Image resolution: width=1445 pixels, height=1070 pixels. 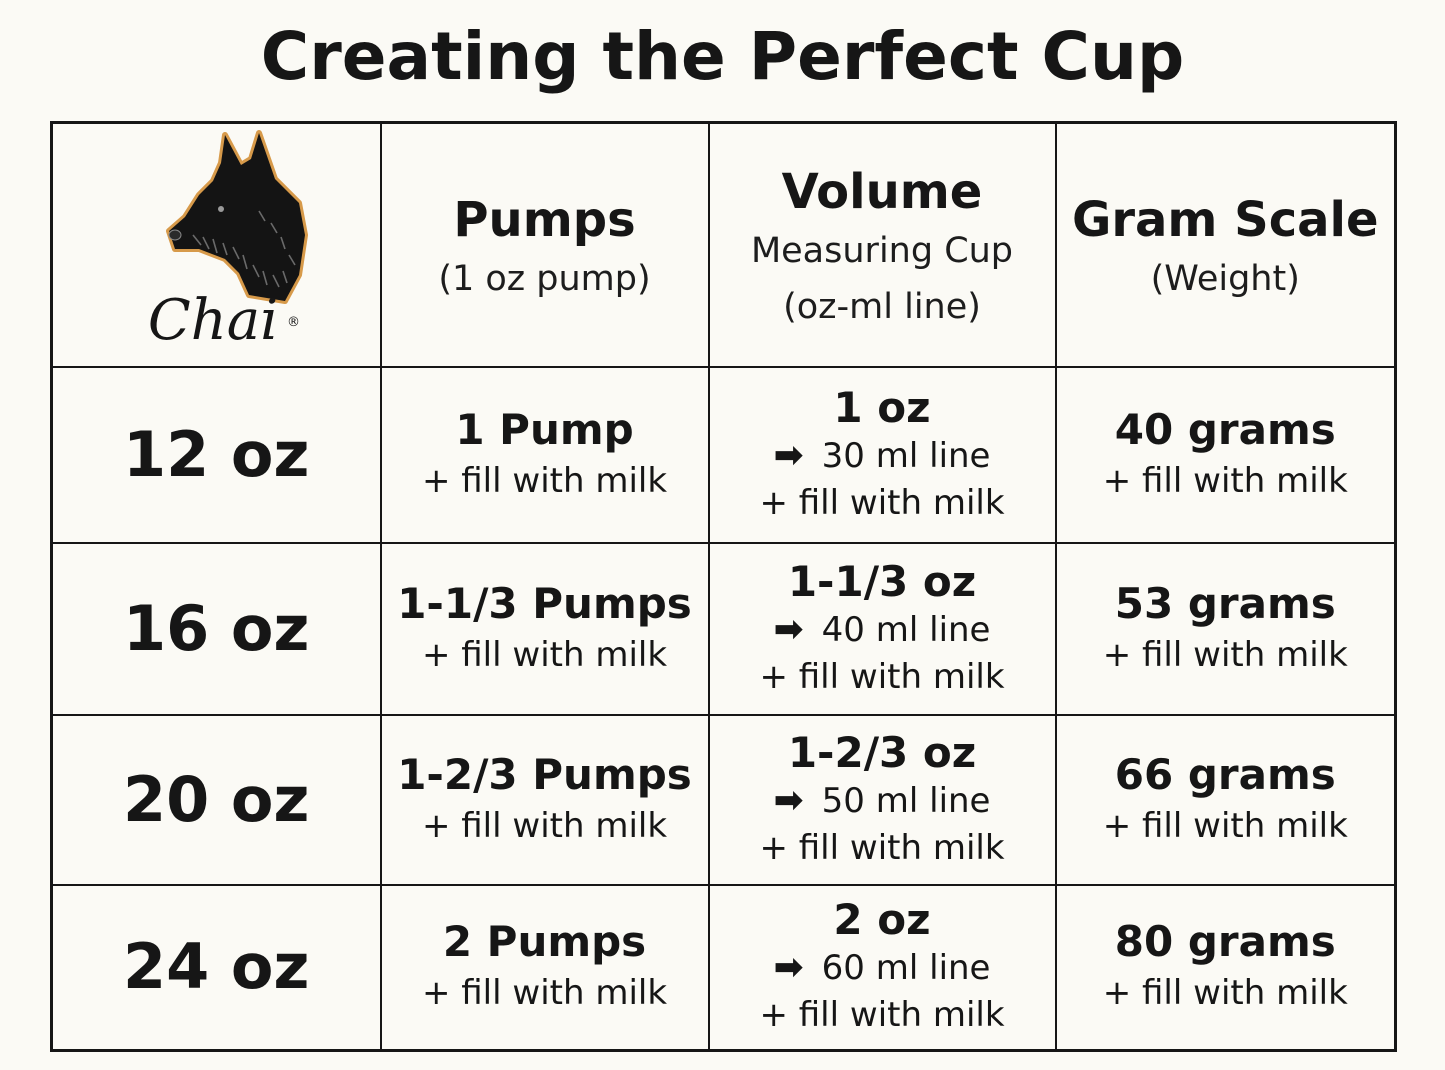 I want to click on header-volume: Volume Measuring Cup (oz-ml line), so click(x=882, y=244).